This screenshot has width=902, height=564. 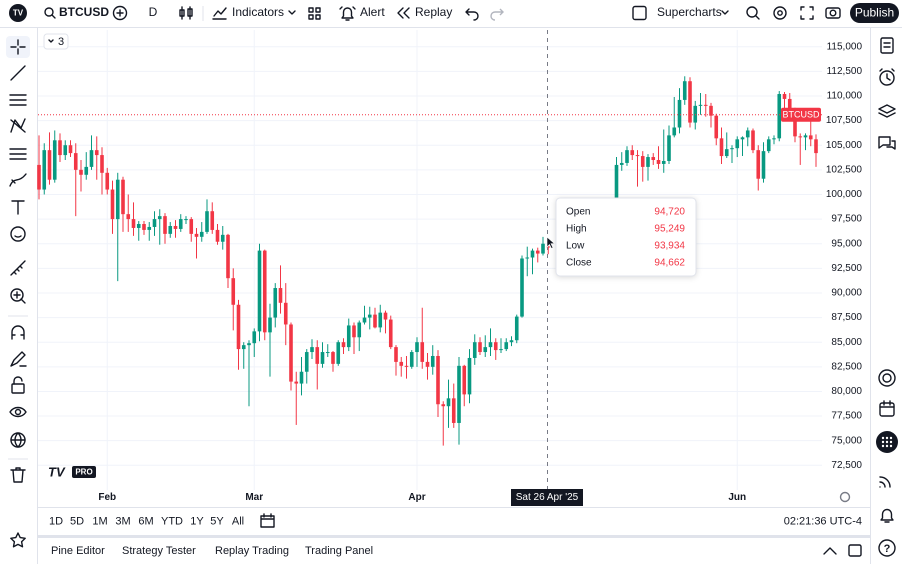 I want to click on fullscreen-icon, so click(x=807, y=13).